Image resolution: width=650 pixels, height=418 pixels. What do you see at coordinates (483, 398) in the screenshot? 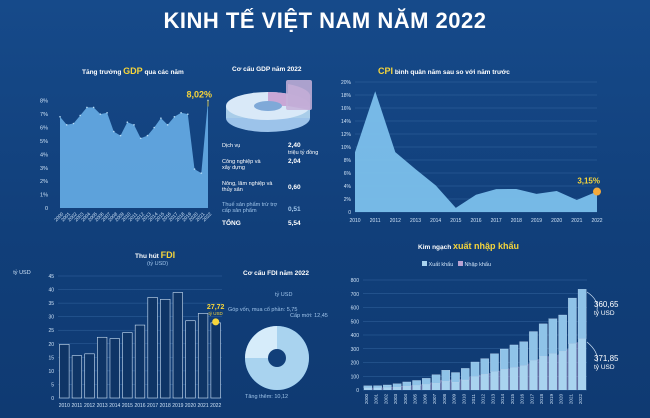
I see `trade-x-tick: 2012` at bounding box center [483, 398].